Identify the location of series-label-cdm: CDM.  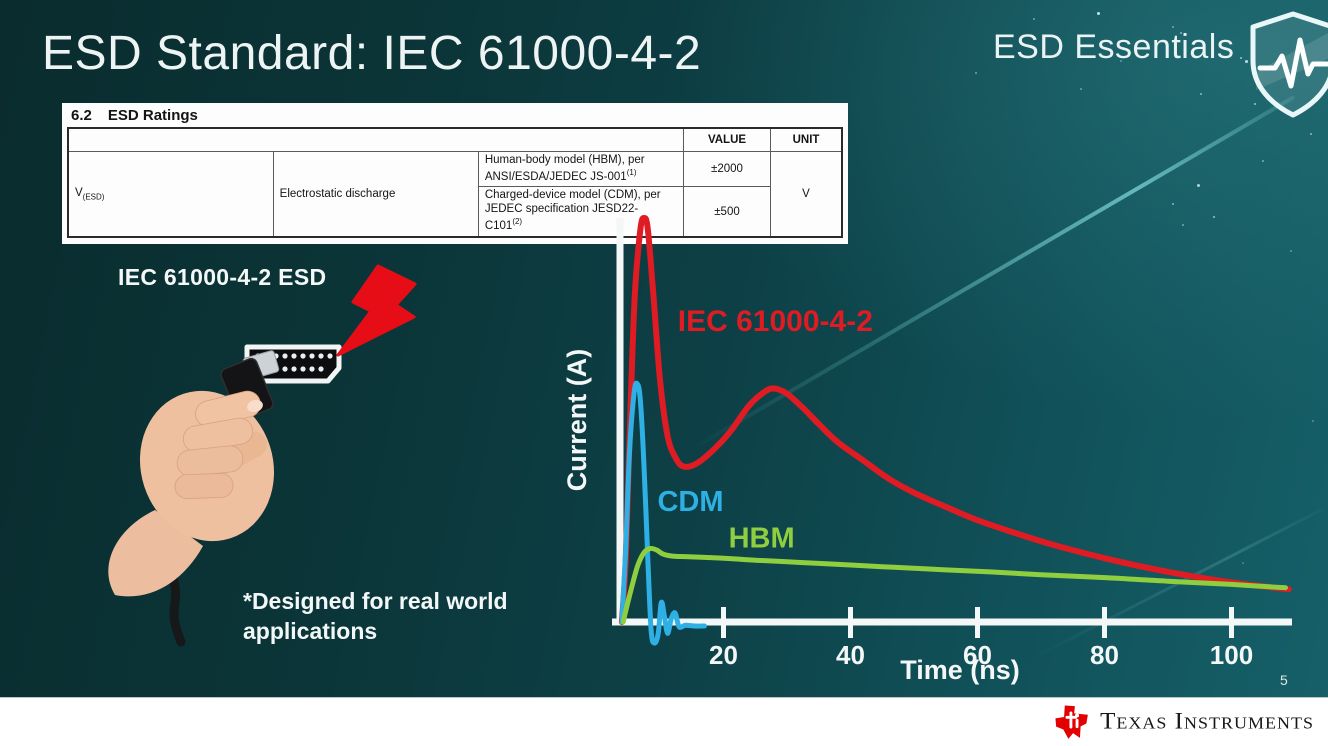
(690, 502).